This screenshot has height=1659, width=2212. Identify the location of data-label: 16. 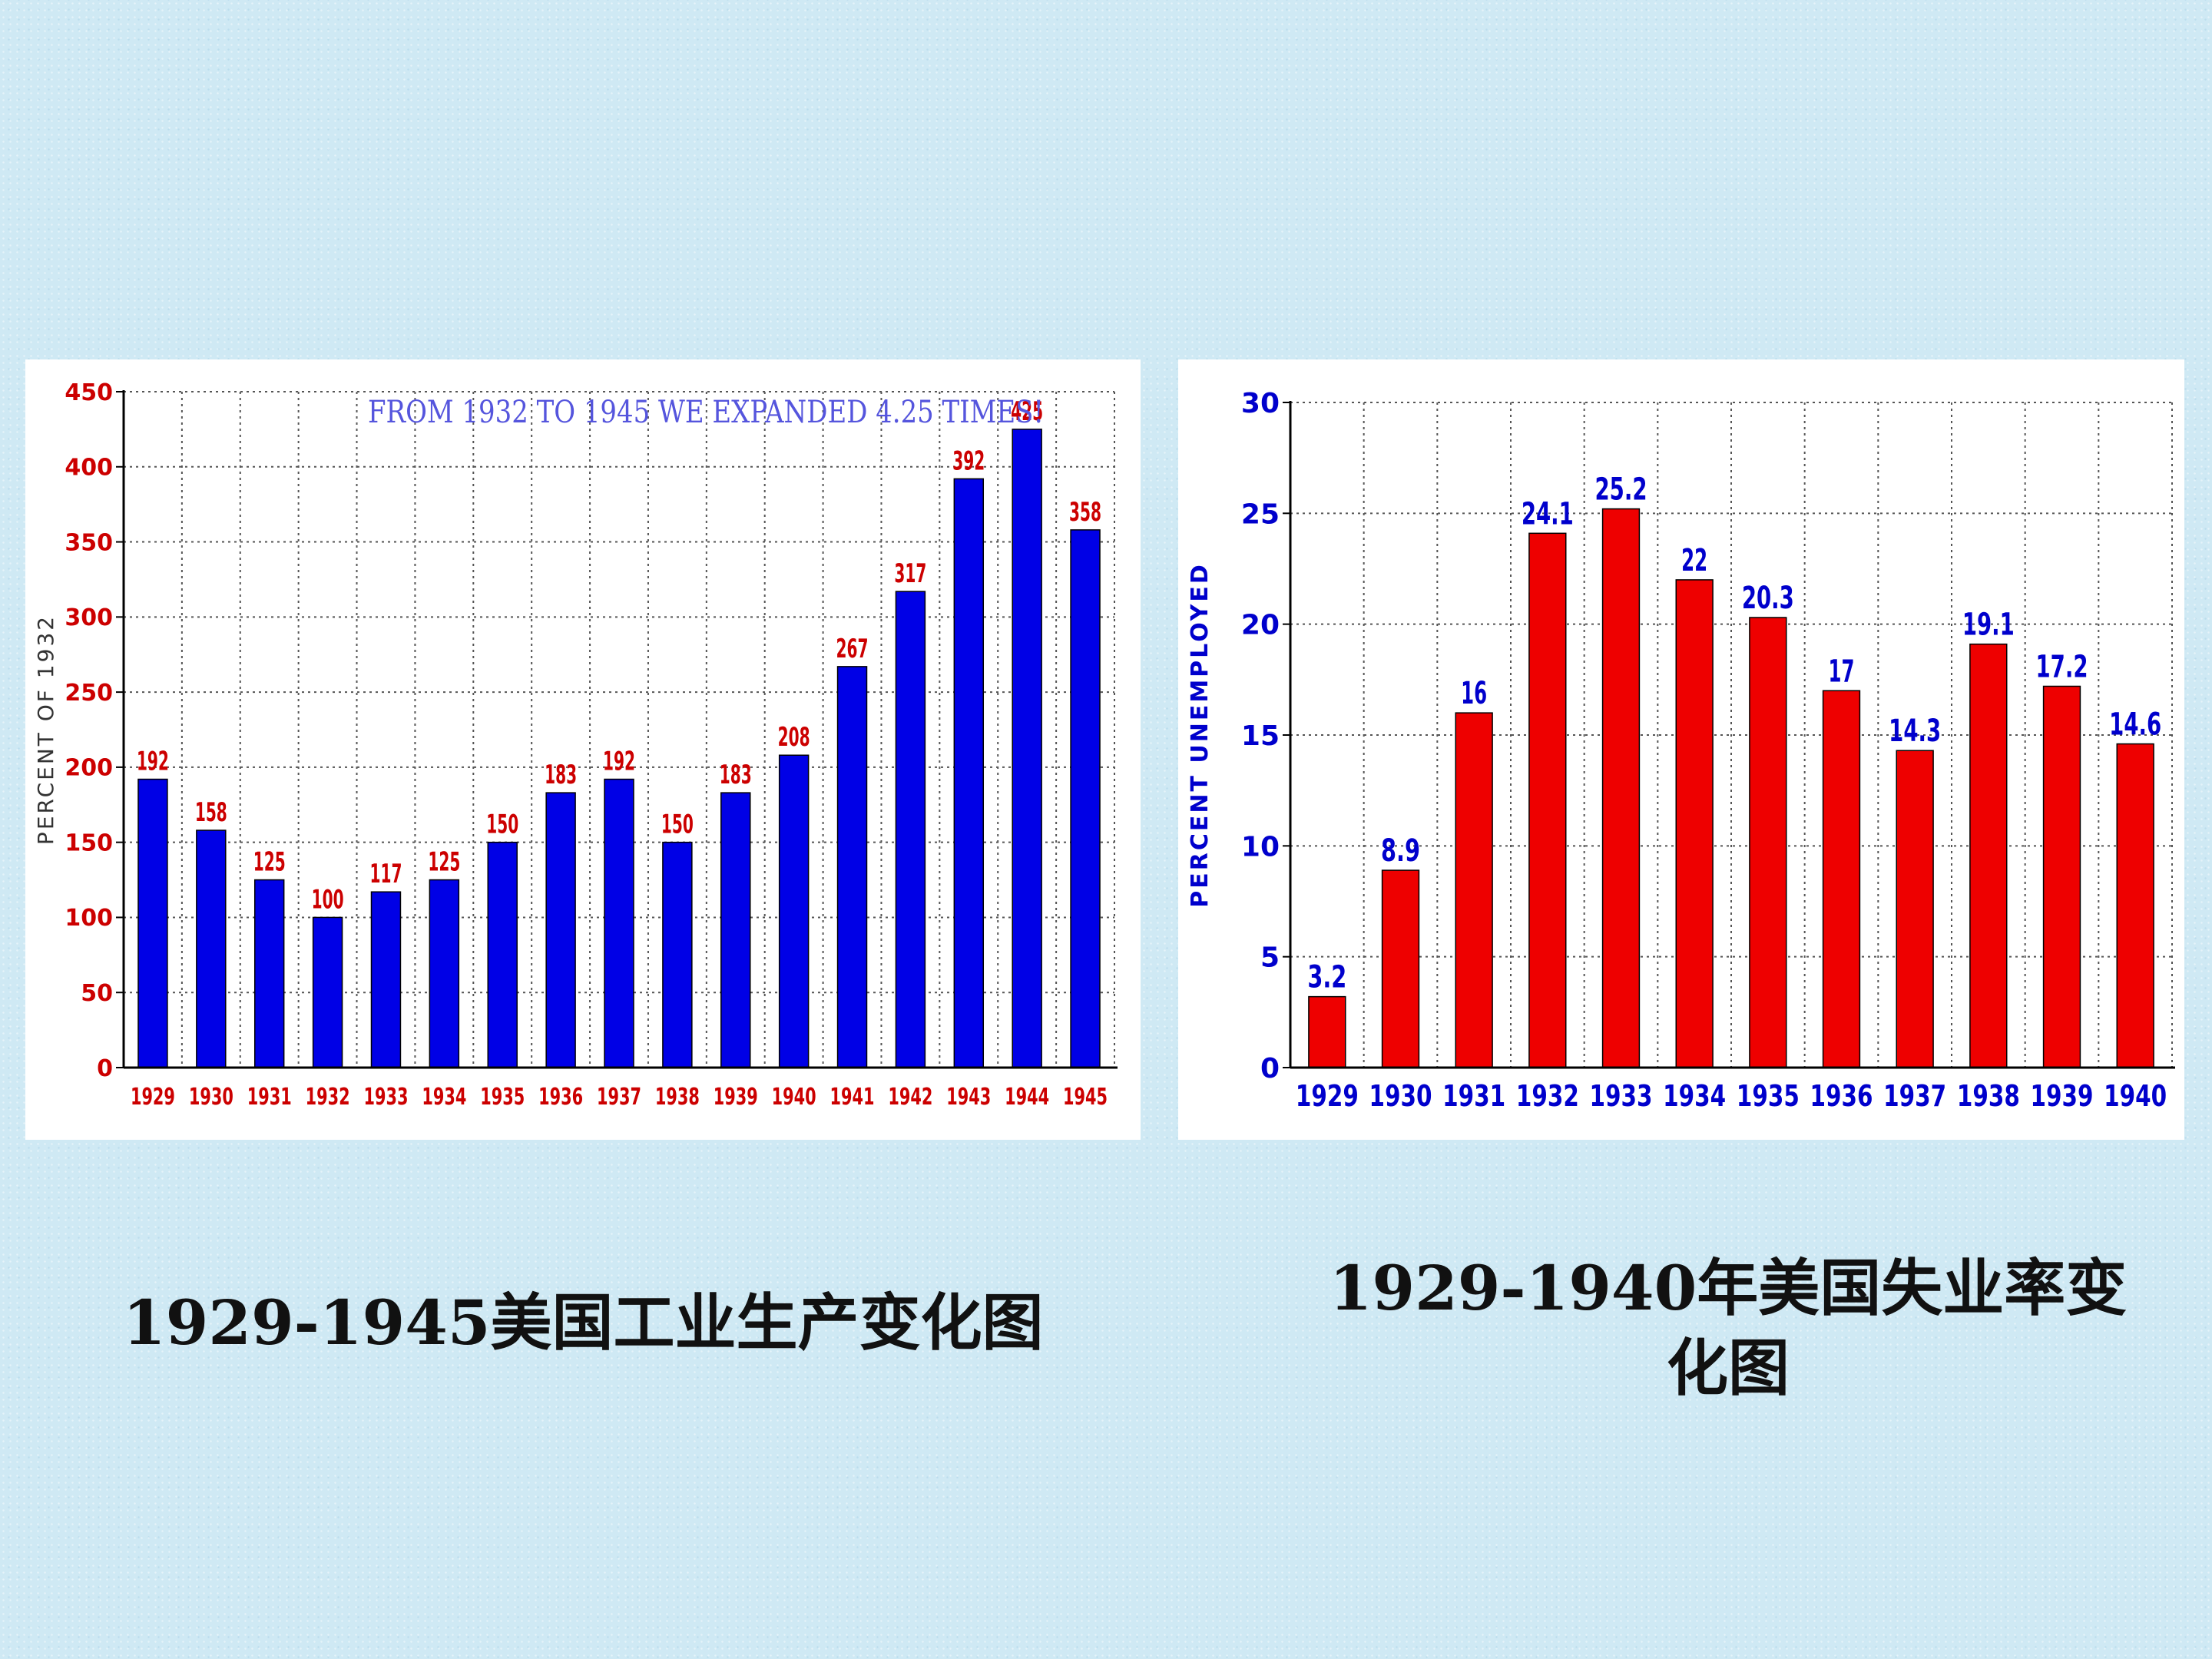
(1474, 693).